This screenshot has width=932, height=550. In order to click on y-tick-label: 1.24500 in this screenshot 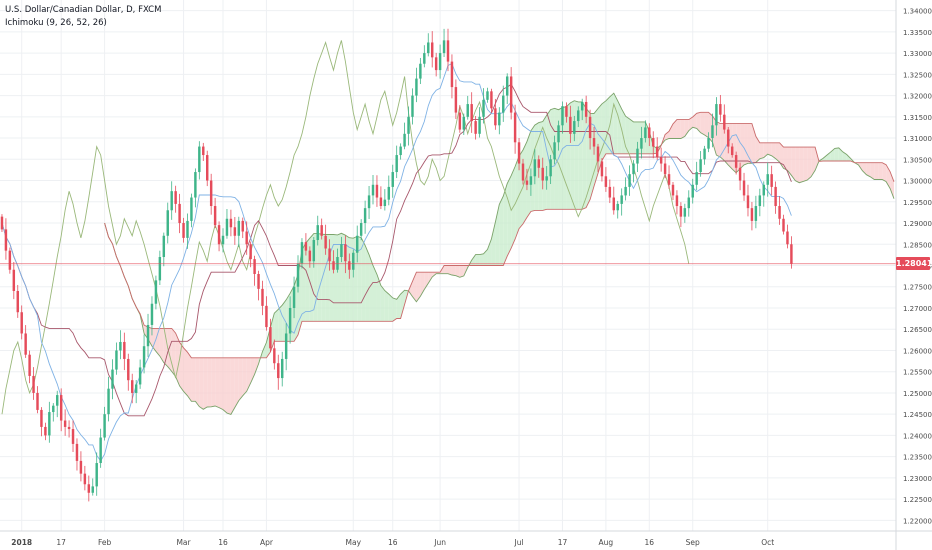, I will do `click(917, 415)`.